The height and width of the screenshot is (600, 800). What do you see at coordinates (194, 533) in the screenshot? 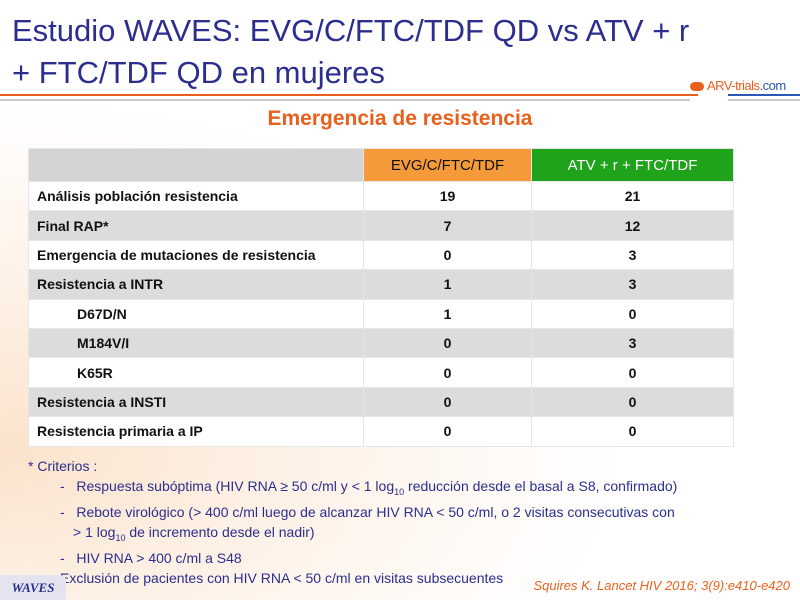
I see `criteria-item-continued: > 1 log10 de incremento desde el nadir)` at bounding box center [194, 533].